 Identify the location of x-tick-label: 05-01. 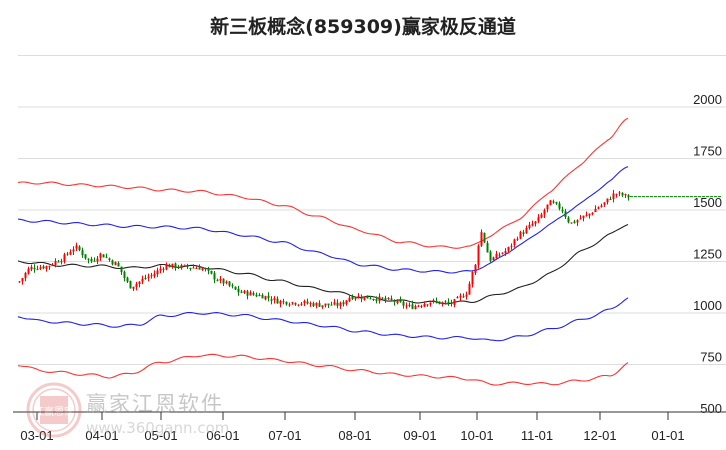
(160, 435).